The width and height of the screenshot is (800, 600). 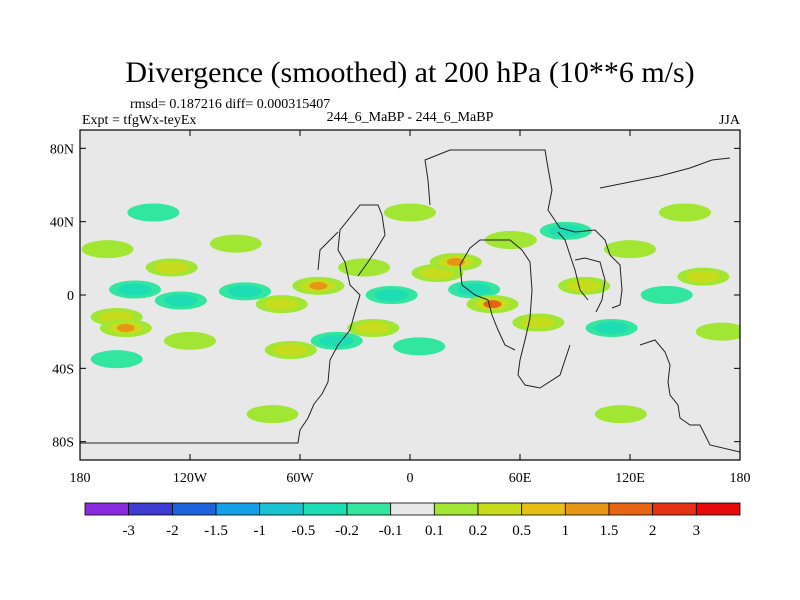 What do you see at coordinates (391, 531) in the screenshot?
I see `colorbar-label: -0.1` at bounding box center [391, 531].